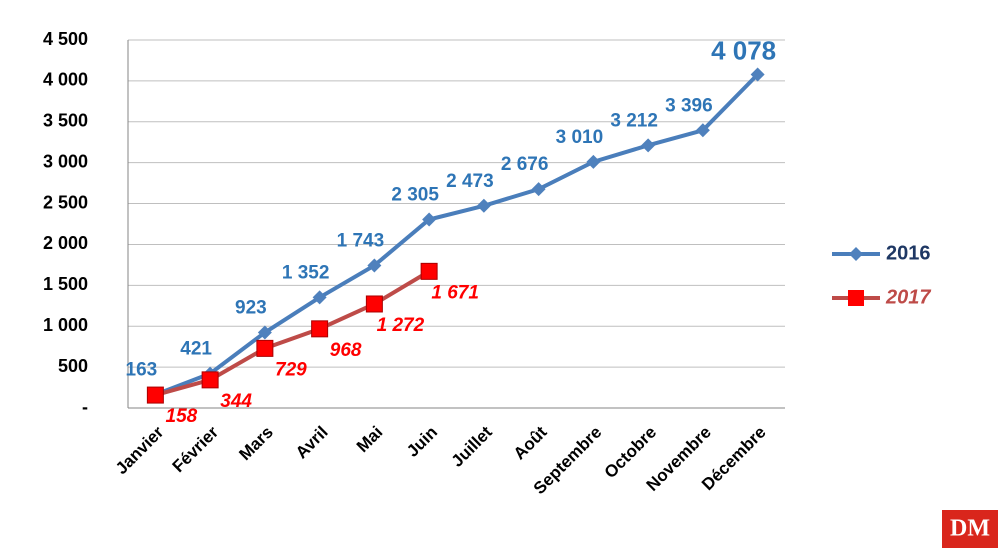 This screenshot has width=1000, height=556. What do you see at coordinates (689, 105) in the screenshot?
I see `data-label: 3 396` at bounding box center [689, 105].